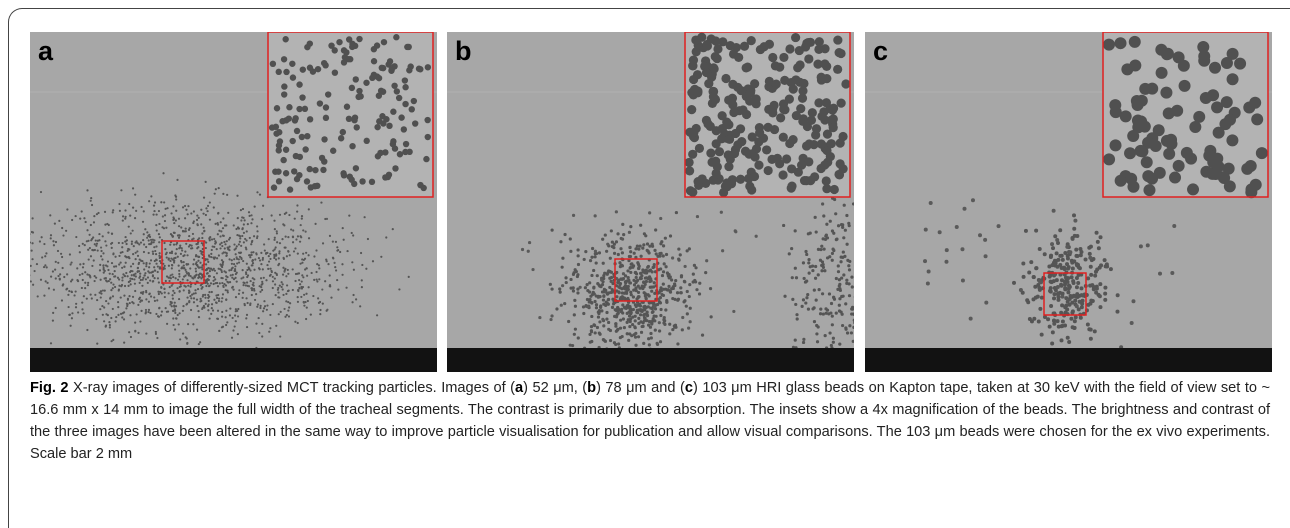  What do you see at coordinates (640, 388) in the screenshot?
I see `caption-text: ) 78 μm and (` at bounding box center [640, 388].